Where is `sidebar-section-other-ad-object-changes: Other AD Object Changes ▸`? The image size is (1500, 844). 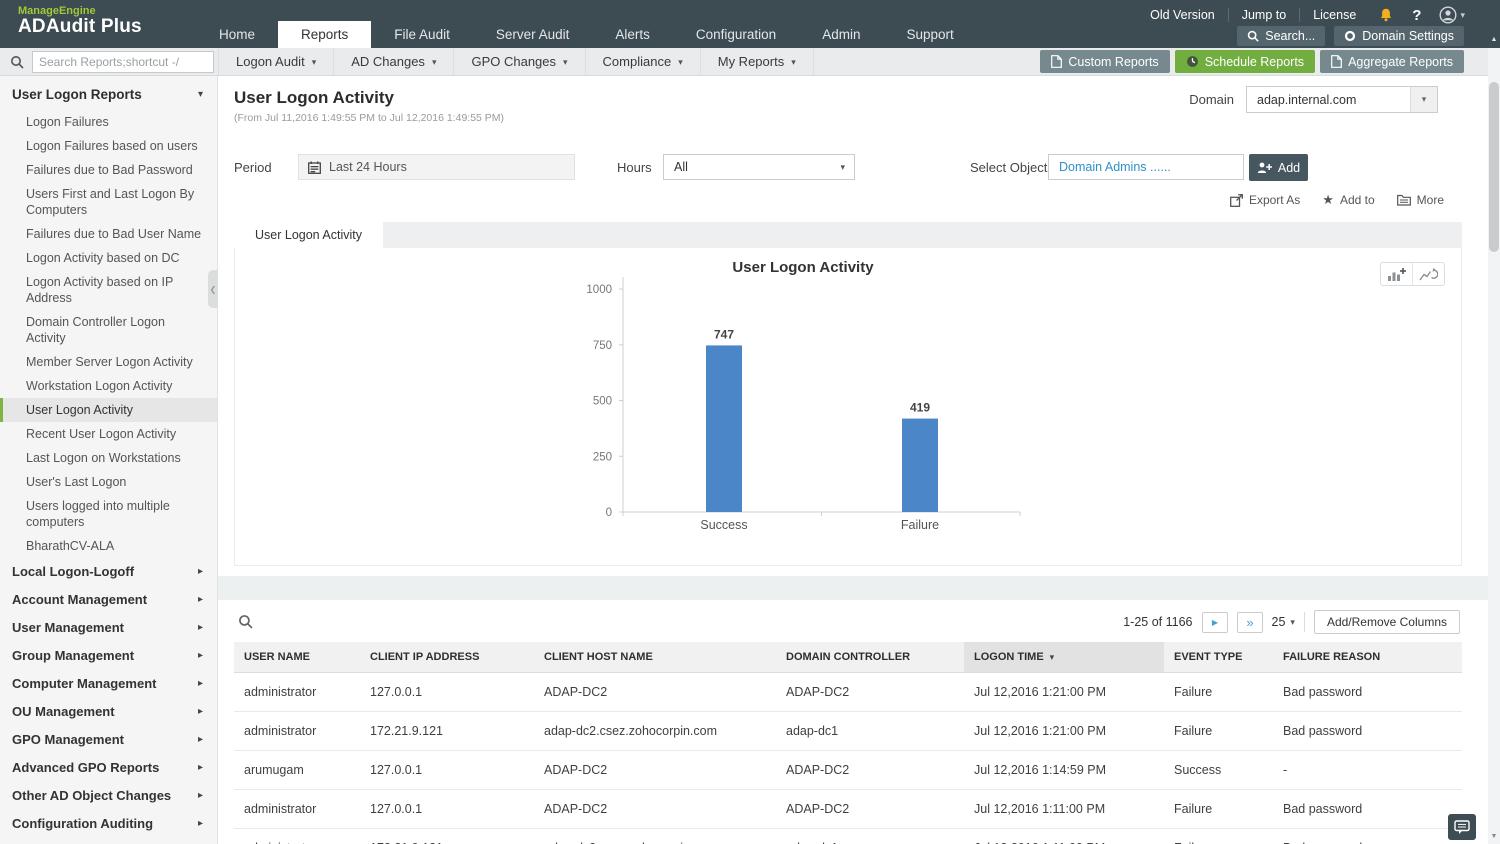
sidebar-section-other-ad-object-changes: Other AD Object Changes ▸ is located at coordinates (108, 796).